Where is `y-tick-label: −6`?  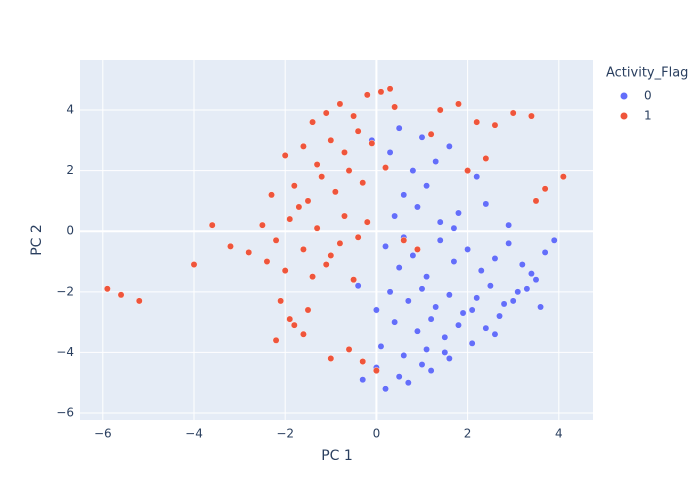
y-tick-label: −6 is located at coordinates (65, 413).